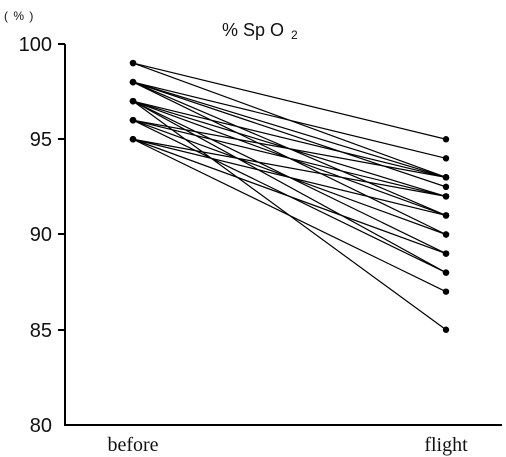 Image resolution: width=506 pixels, height=457 pixels. I want to click on chart-title: % Sp O, so click(253, 30).